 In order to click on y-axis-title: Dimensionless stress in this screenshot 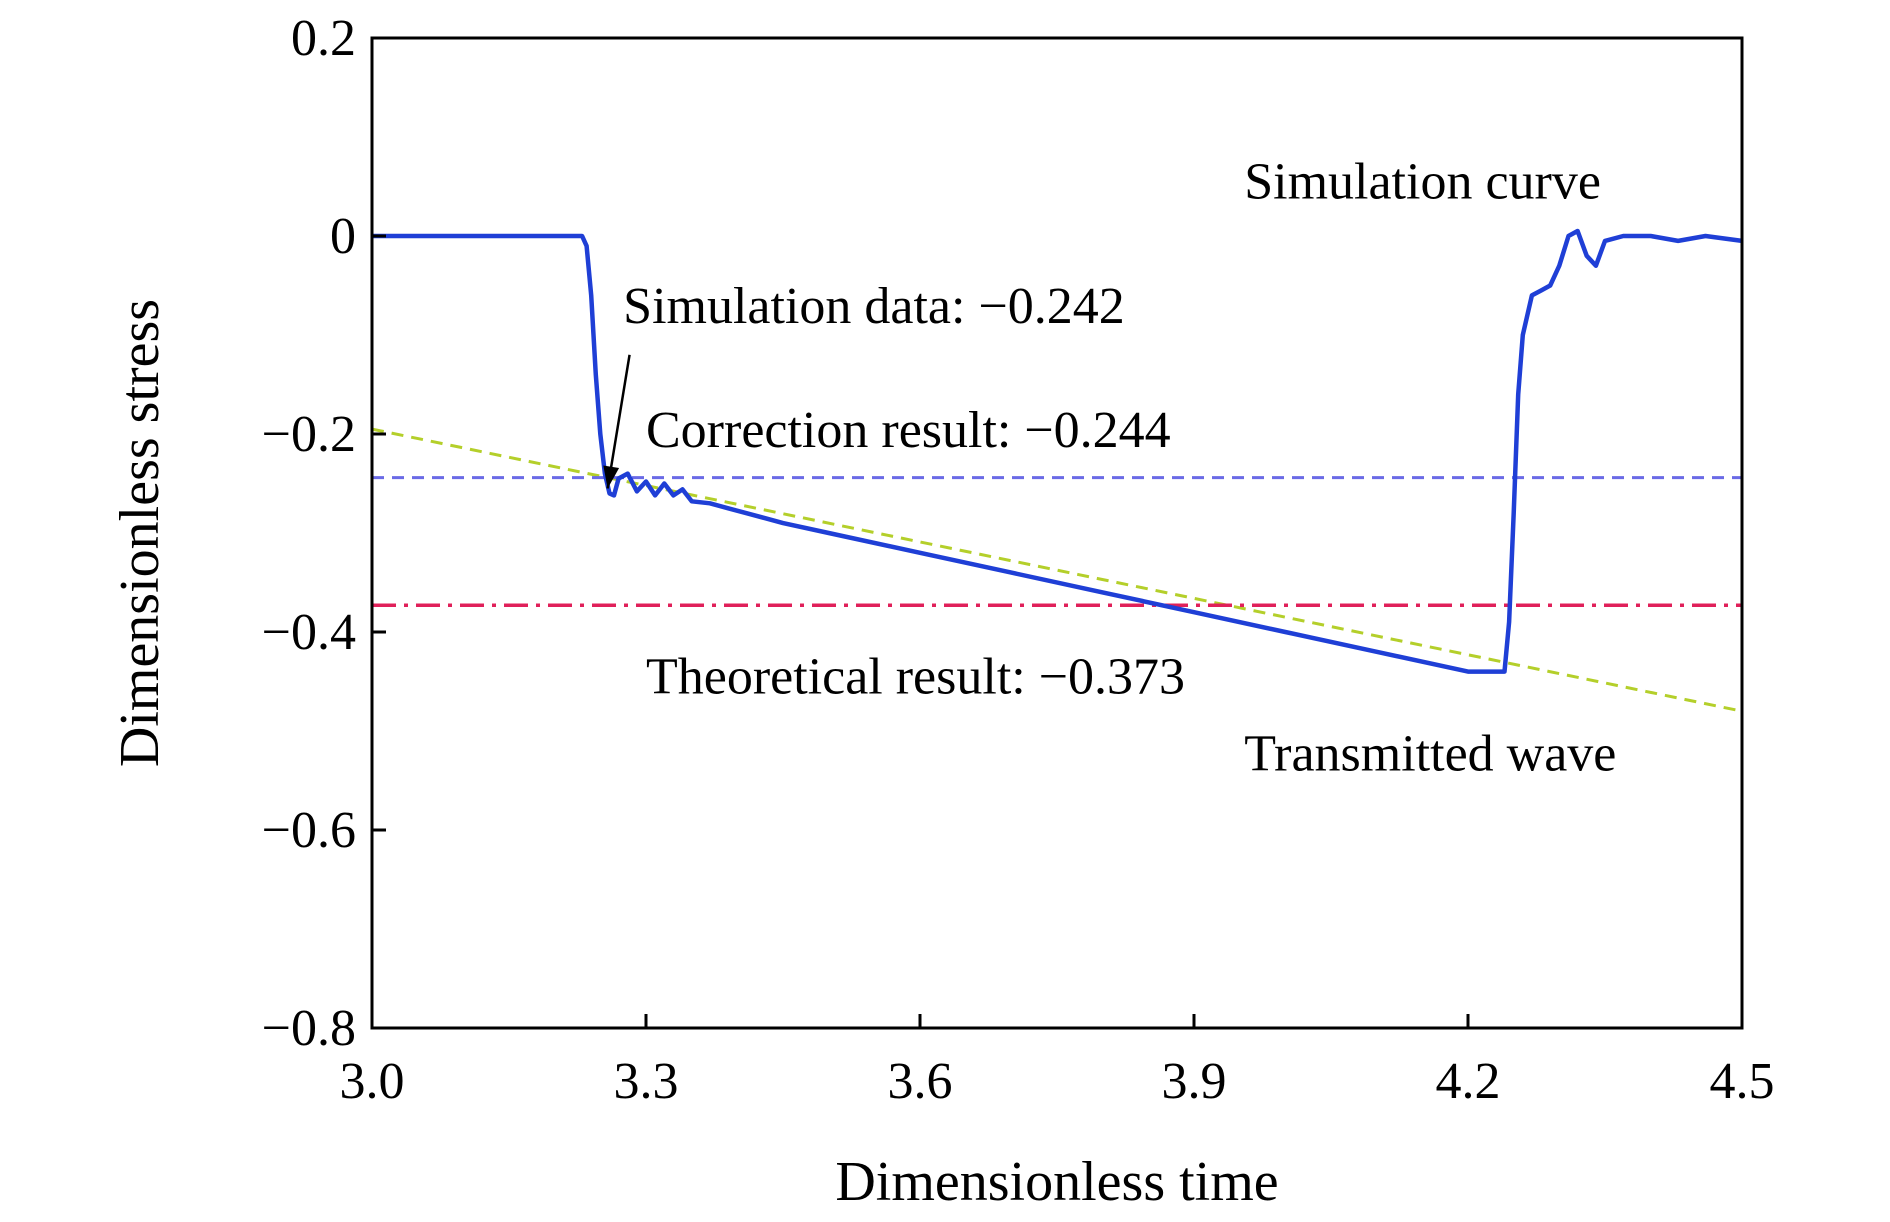, I will do `click(140, 533)`.